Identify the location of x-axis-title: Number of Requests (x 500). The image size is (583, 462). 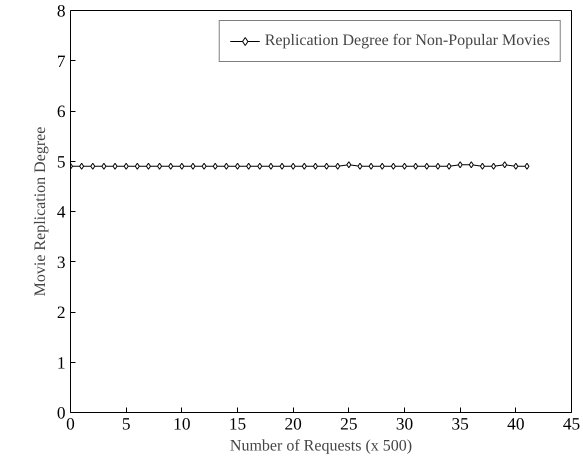
(321, 446).